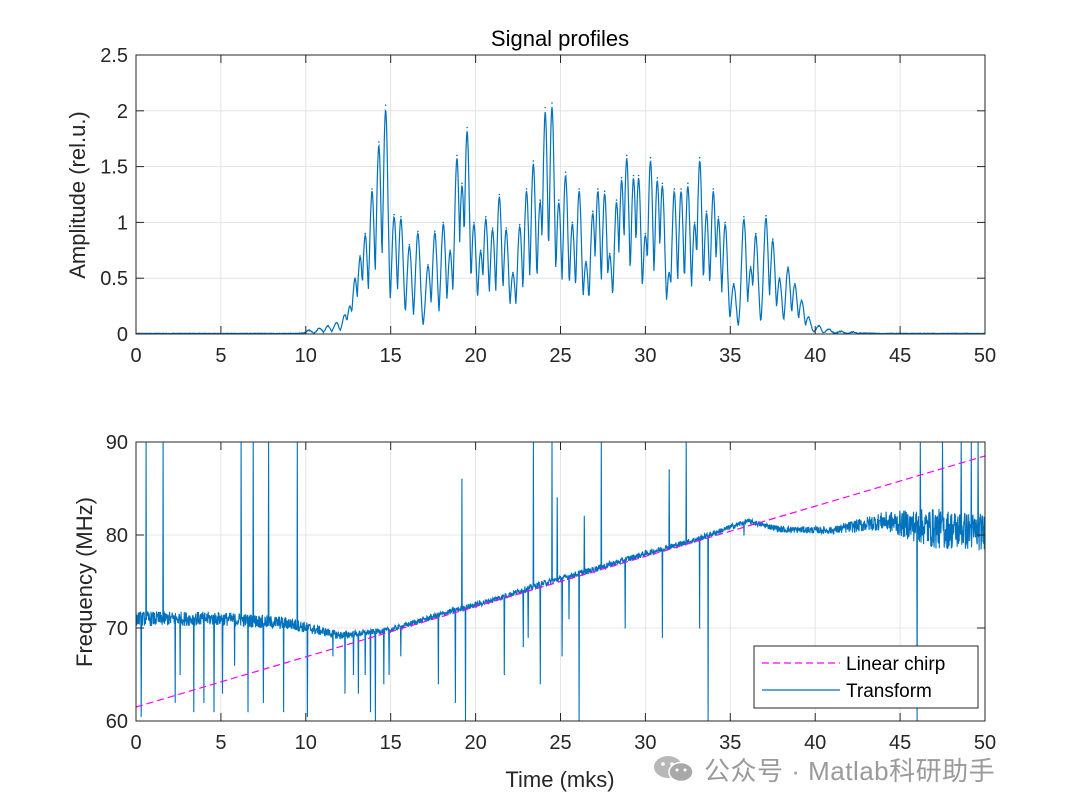 The height and width of the screenshot is (811, 1080). Describe the element at coordinates (823, 769) in the screenshot. I see `watermark: 公众号 · Matlab科研助手` at that location.